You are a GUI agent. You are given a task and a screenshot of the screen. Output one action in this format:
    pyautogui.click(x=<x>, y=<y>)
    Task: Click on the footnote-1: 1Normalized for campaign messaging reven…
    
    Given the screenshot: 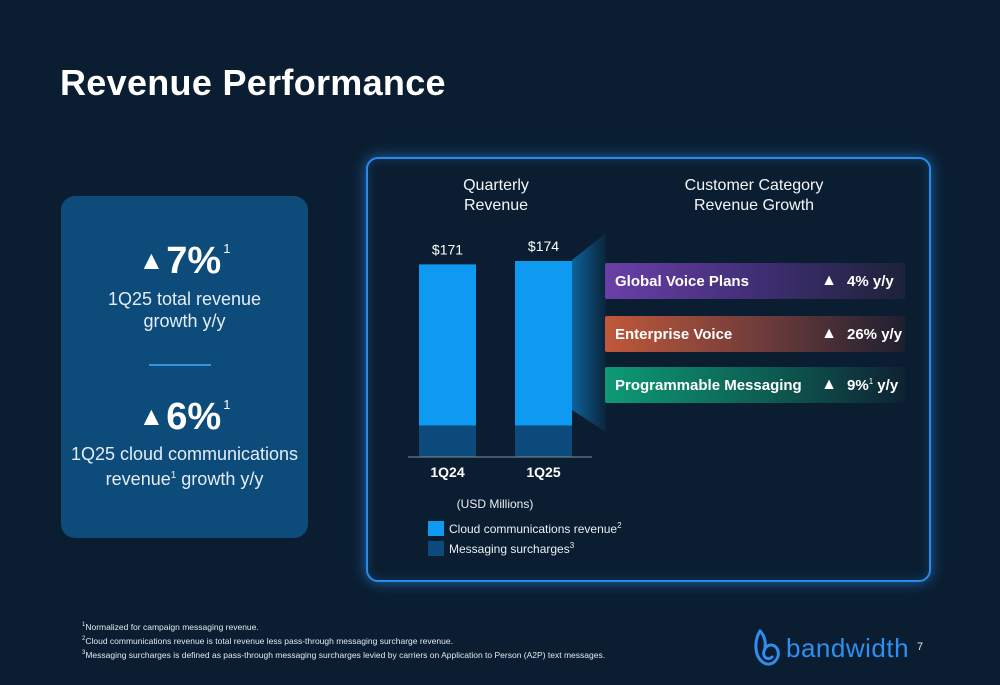 What is the action you would take?
    pyautogui.click(x=170, y=626)
    